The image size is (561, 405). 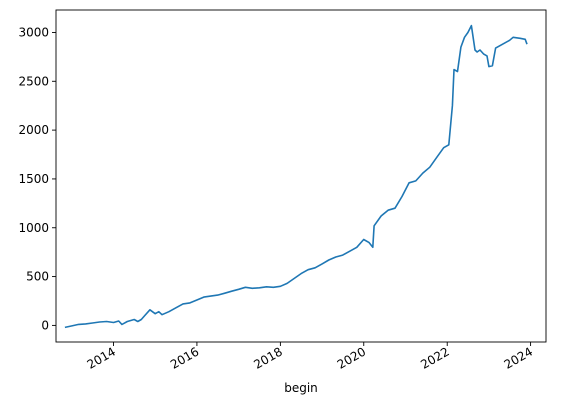 I want to click on y-tick-label: 1000, so click(x=33, y=228).